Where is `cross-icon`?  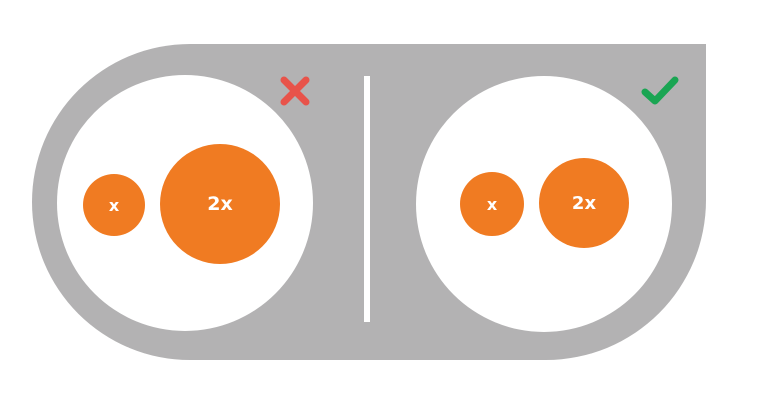 cross-icon is located at coordinates (295, 91).